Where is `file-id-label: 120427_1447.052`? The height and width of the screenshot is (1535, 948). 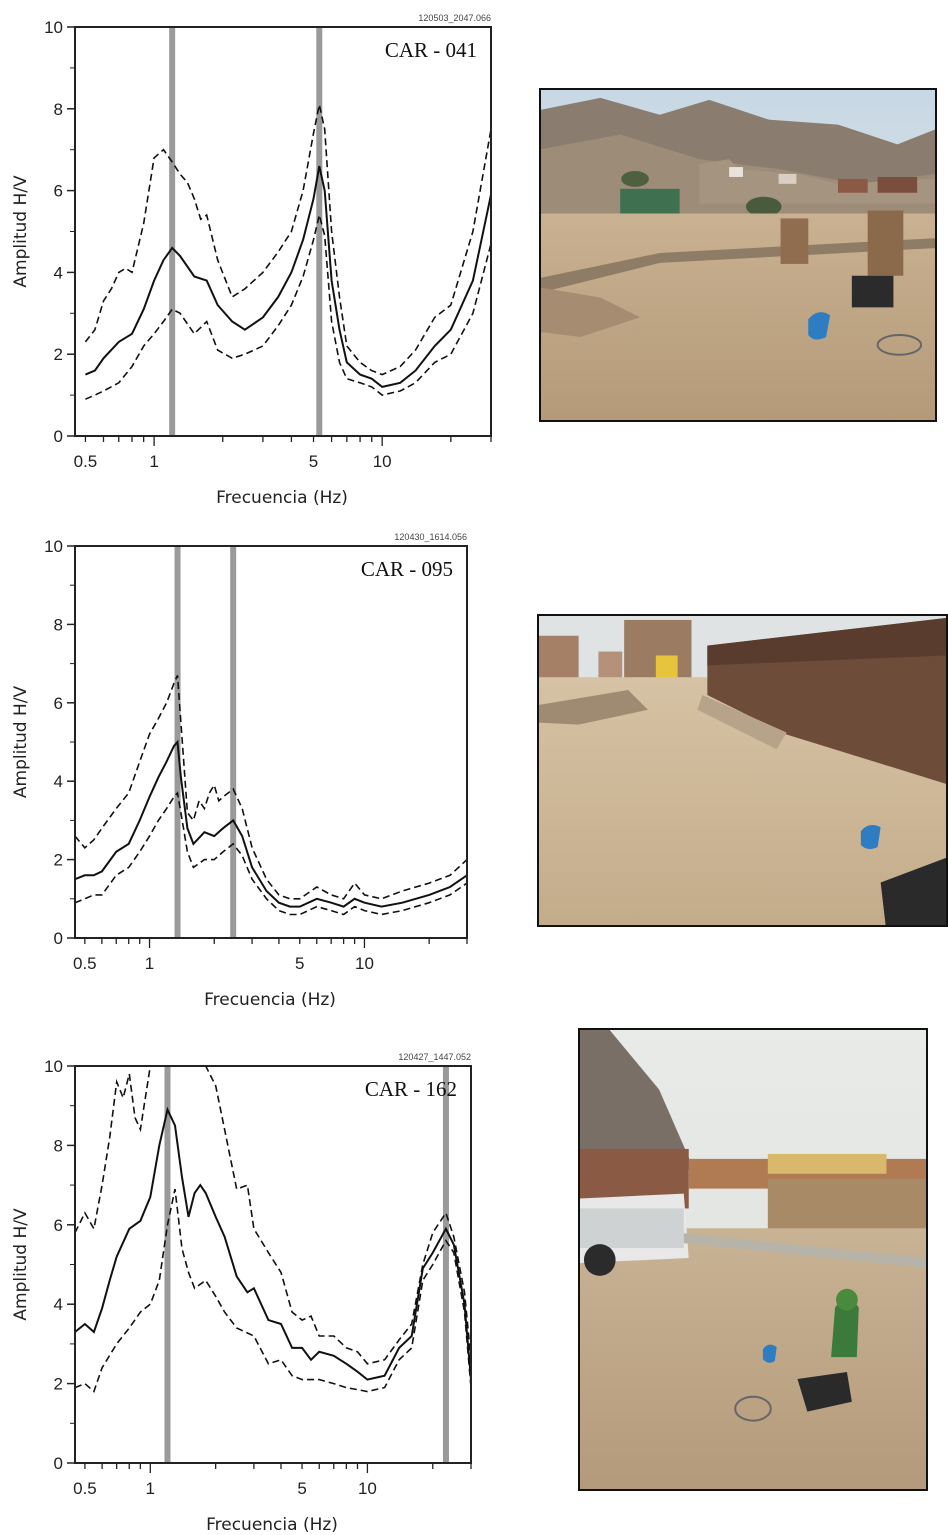 file-id-label: 120427_1447.052 is located at coordinates (434, 1057).